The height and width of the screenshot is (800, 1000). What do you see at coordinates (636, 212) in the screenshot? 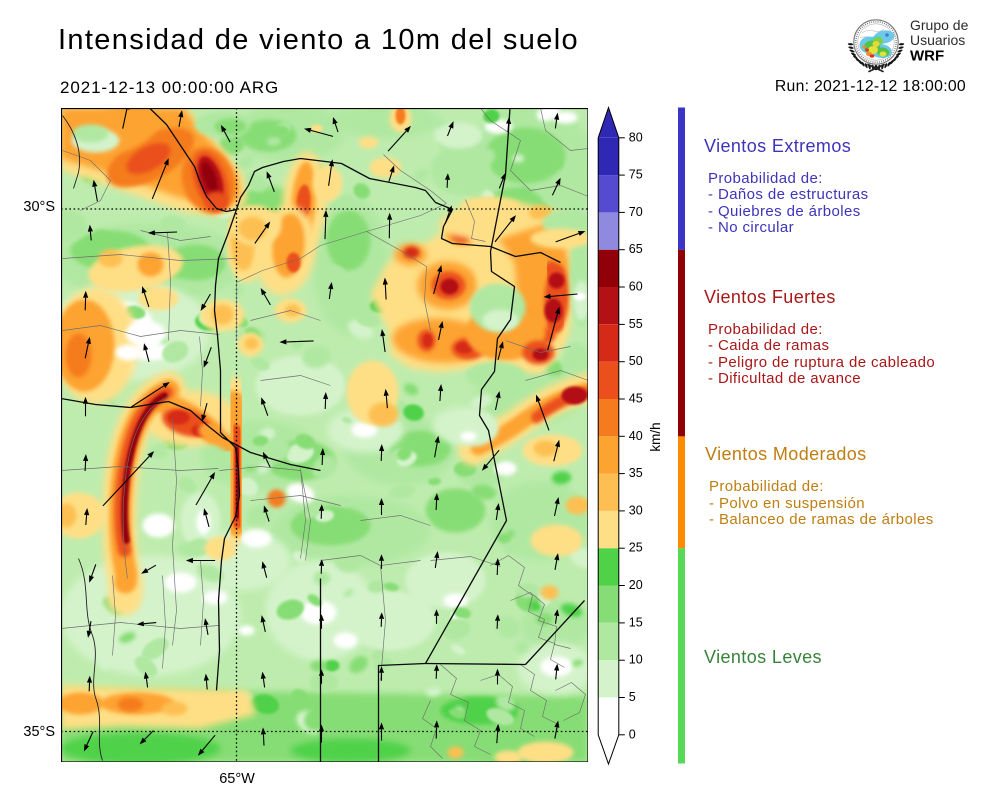
I see `svg-text: 70` at bounding box center [636, 212].